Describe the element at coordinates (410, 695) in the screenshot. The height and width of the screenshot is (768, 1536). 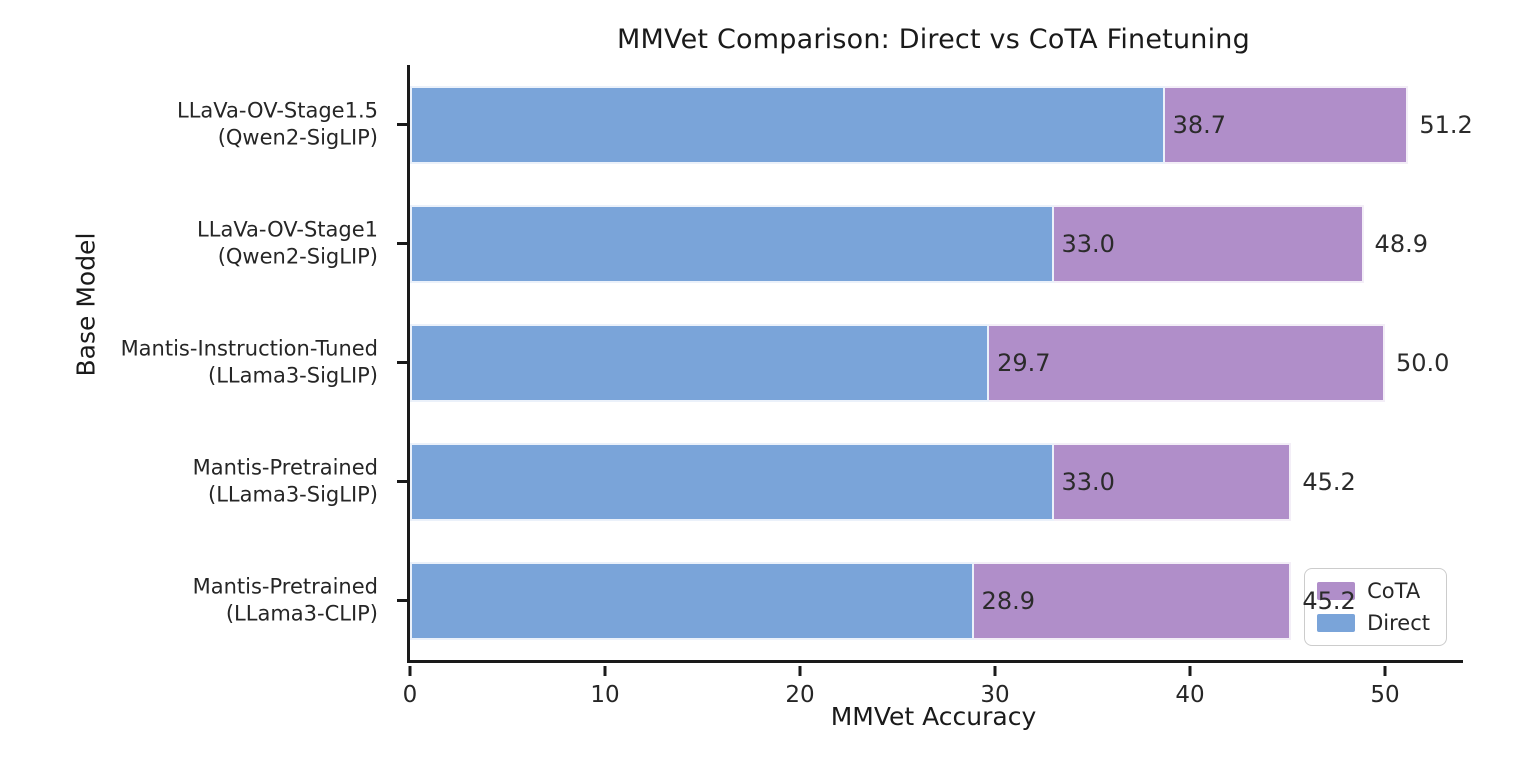
I see `x-tick-label: 0` at that location.